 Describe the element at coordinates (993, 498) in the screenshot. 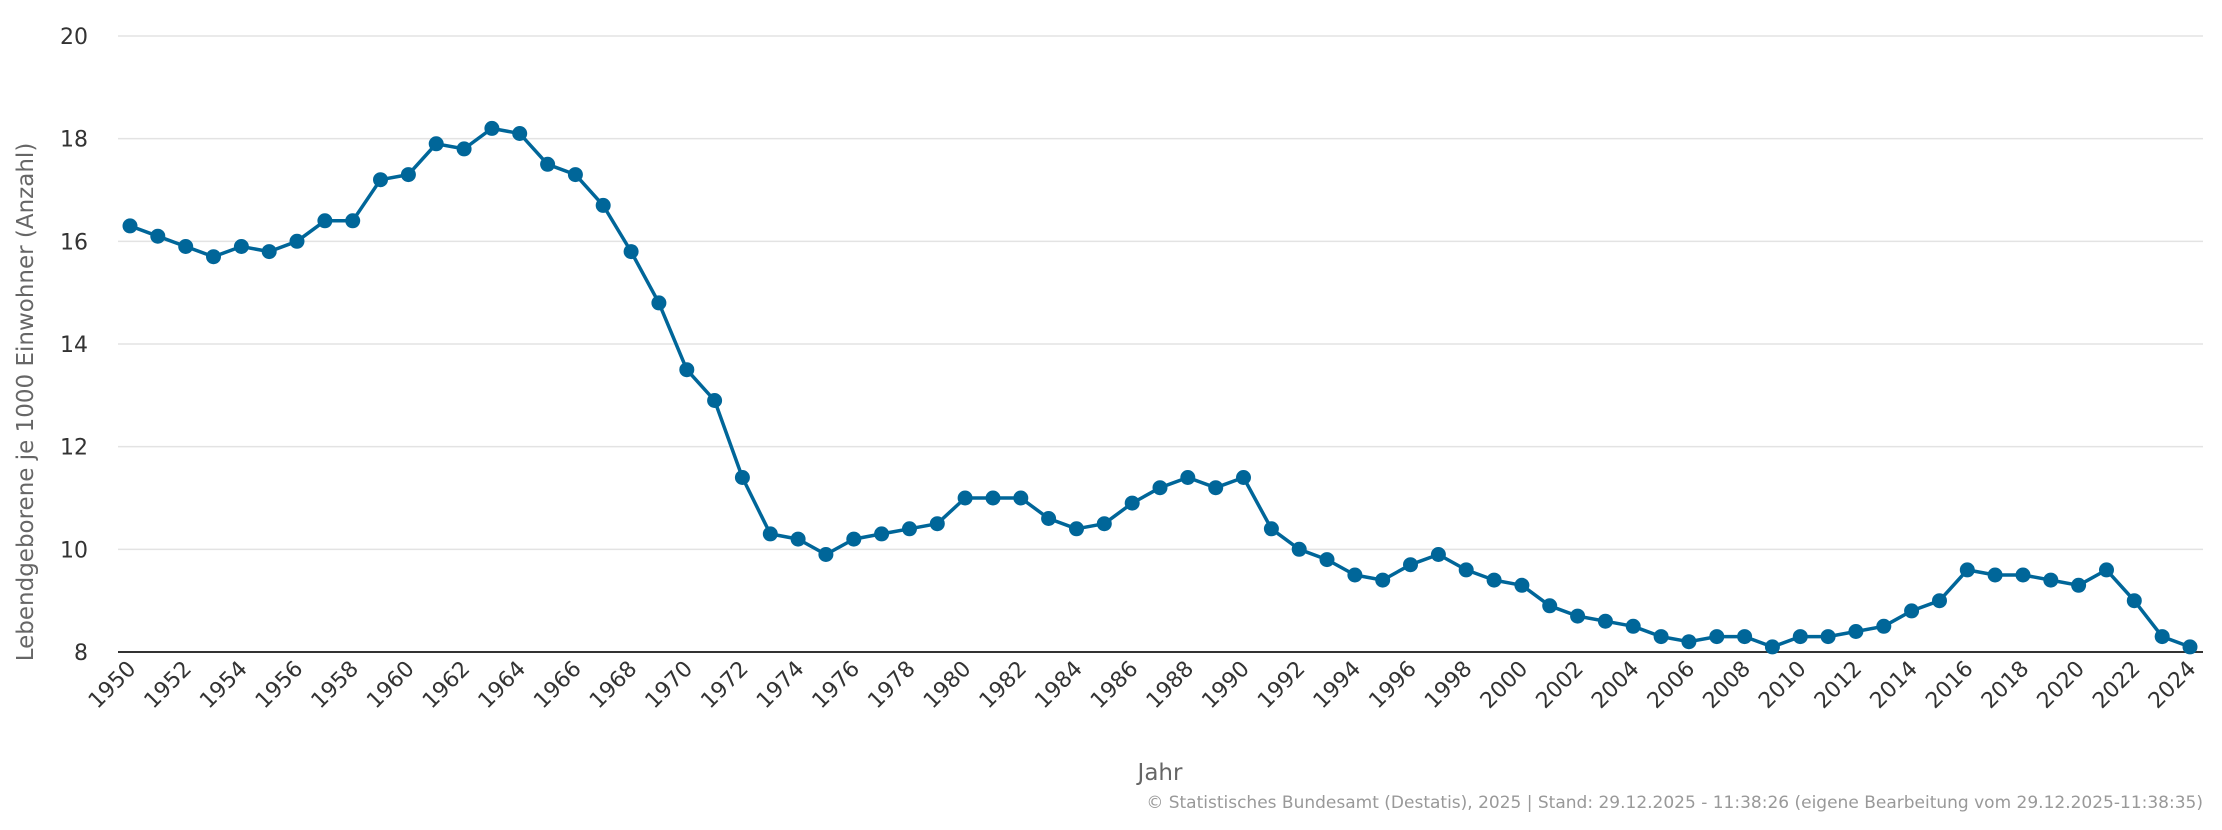

I see `data-point-1981` at that location.